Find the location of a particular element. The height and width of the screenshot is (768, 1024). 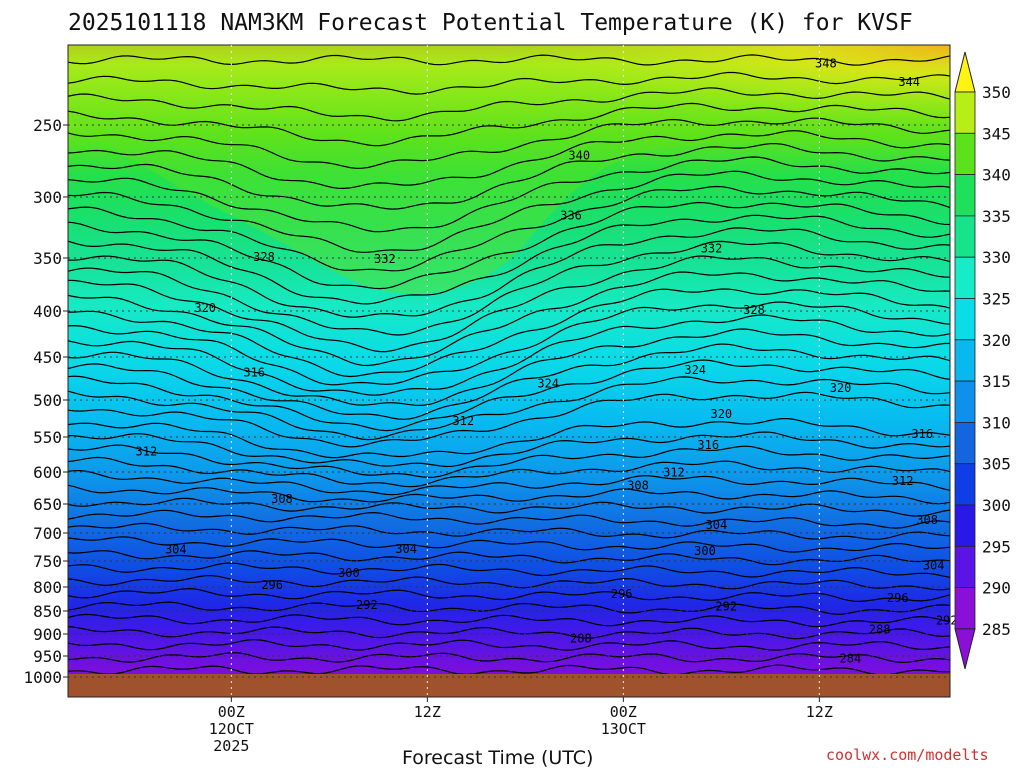

y-tick-label: 850 is located at coordinates (47, 611).